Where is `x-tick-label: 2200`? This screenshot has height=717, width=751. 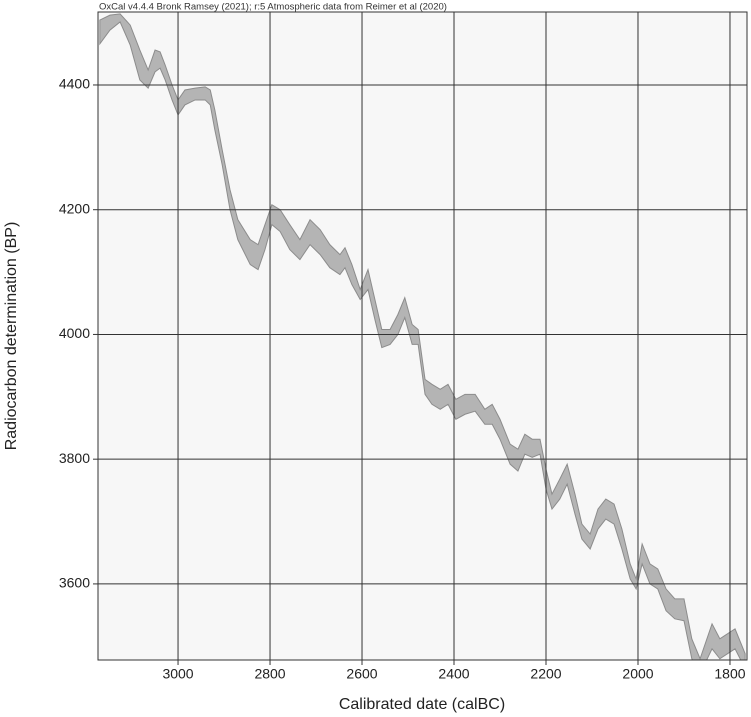 x-tick-label: 2200 is located at coordinates (545, 674).